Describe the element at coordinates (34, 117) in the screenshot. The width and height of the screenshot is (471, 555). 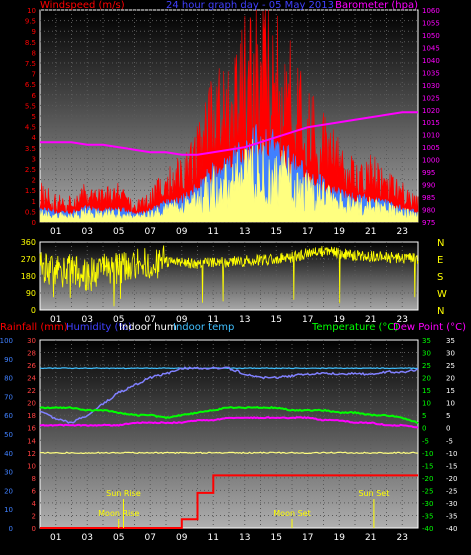
I see `windspeed-tick: 5` at that location.